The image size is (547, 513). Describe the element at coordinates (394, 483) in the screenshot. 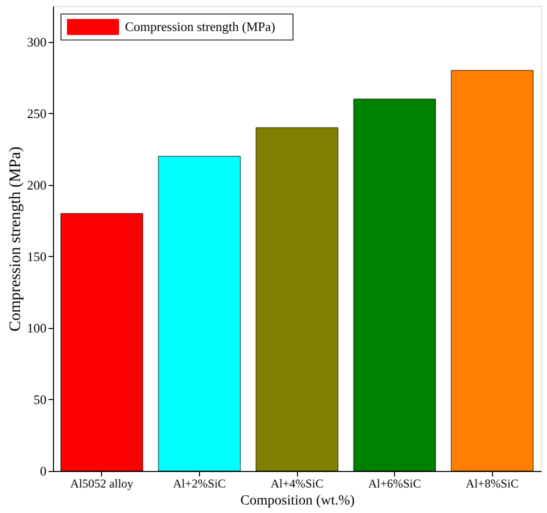

I see `x-tick-label: Al+6%SiC` at that location.